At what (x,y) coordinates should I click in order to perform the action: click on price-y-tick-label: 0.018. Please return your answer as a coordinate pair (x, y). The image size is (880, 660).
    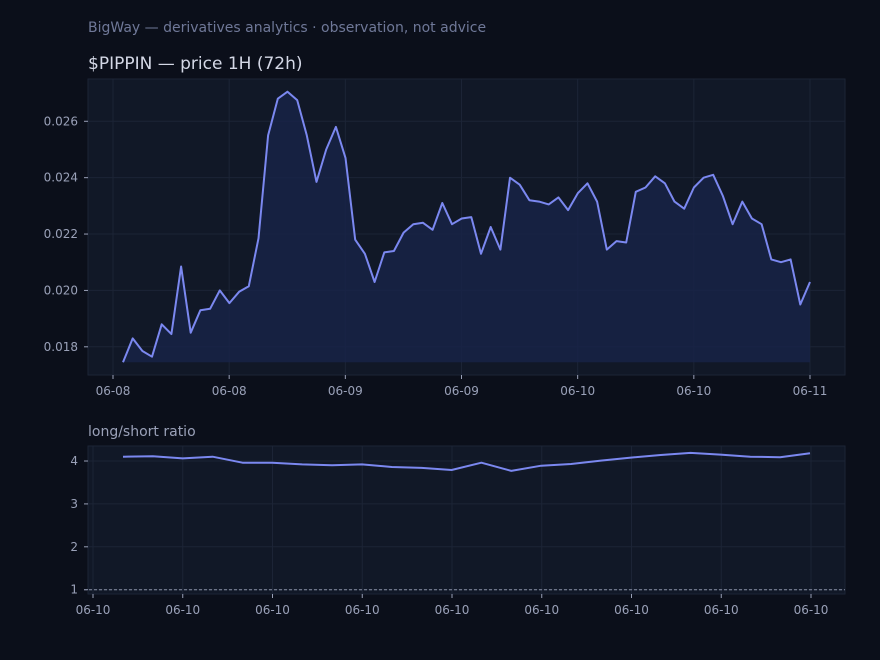
    Looking at the image, I should click on (61, 347).